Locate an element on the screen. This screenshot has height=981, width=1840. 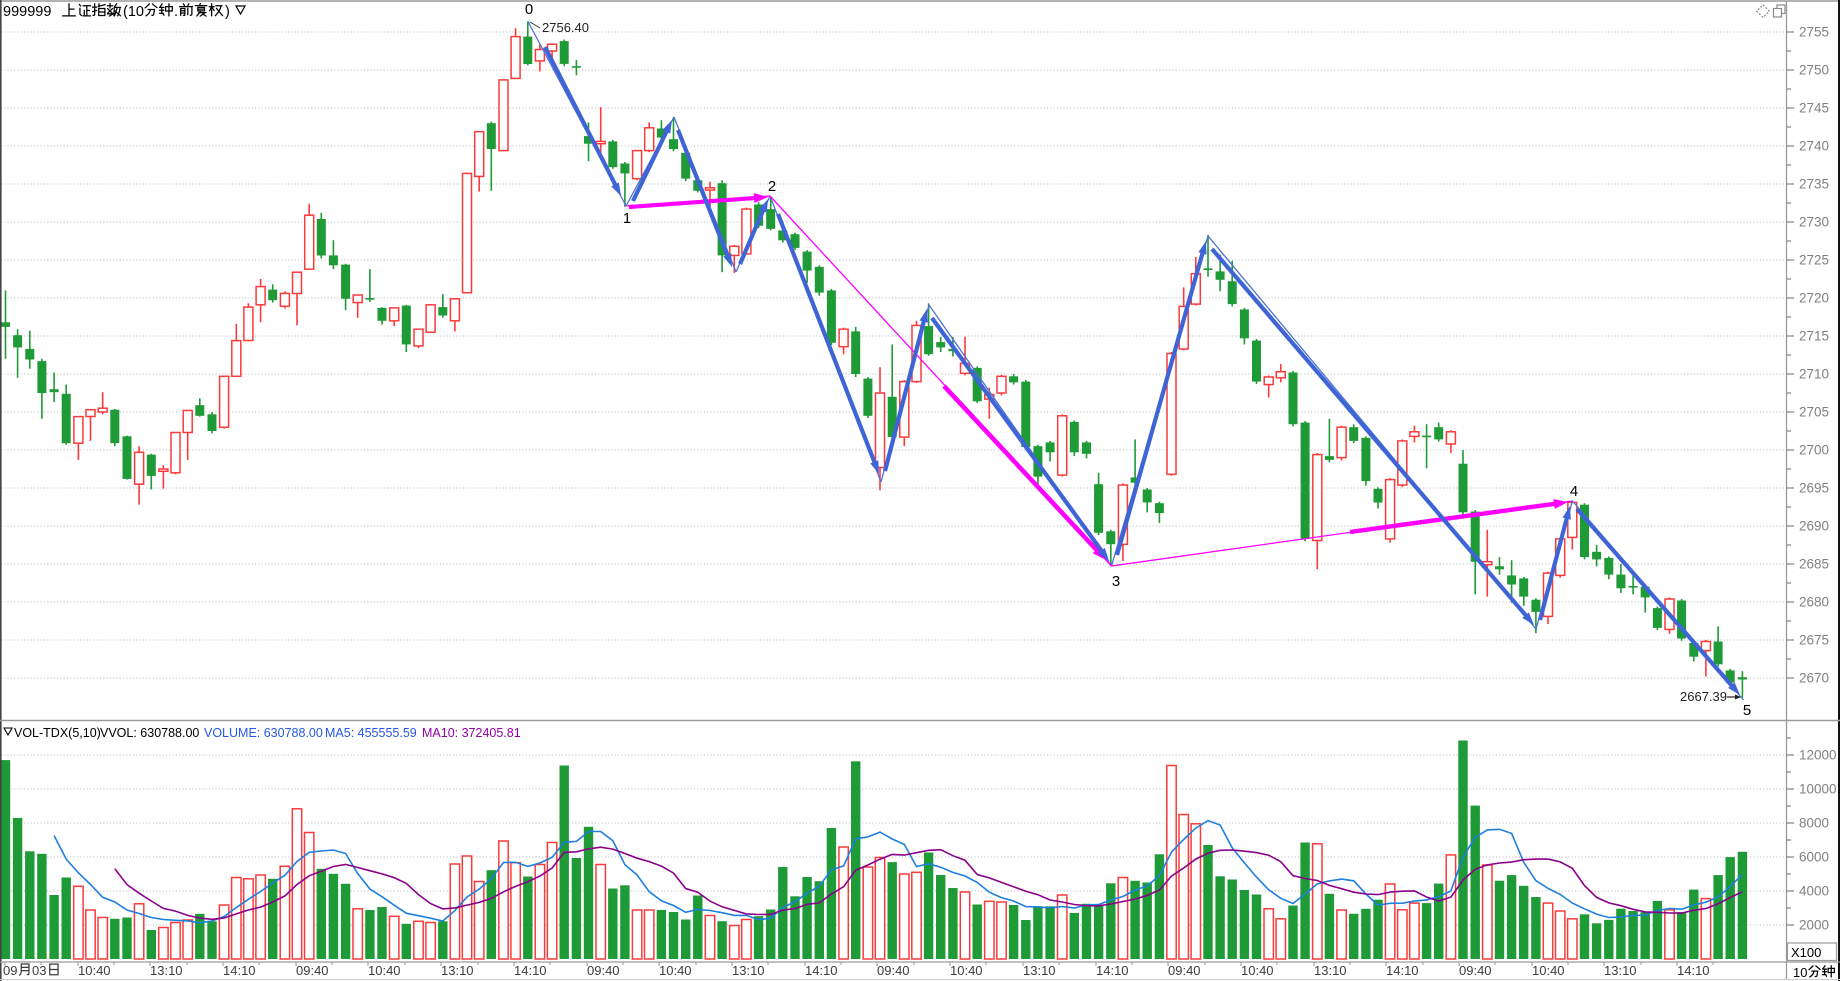
svg-text: 2680 is located at coordinates (1814, 602).